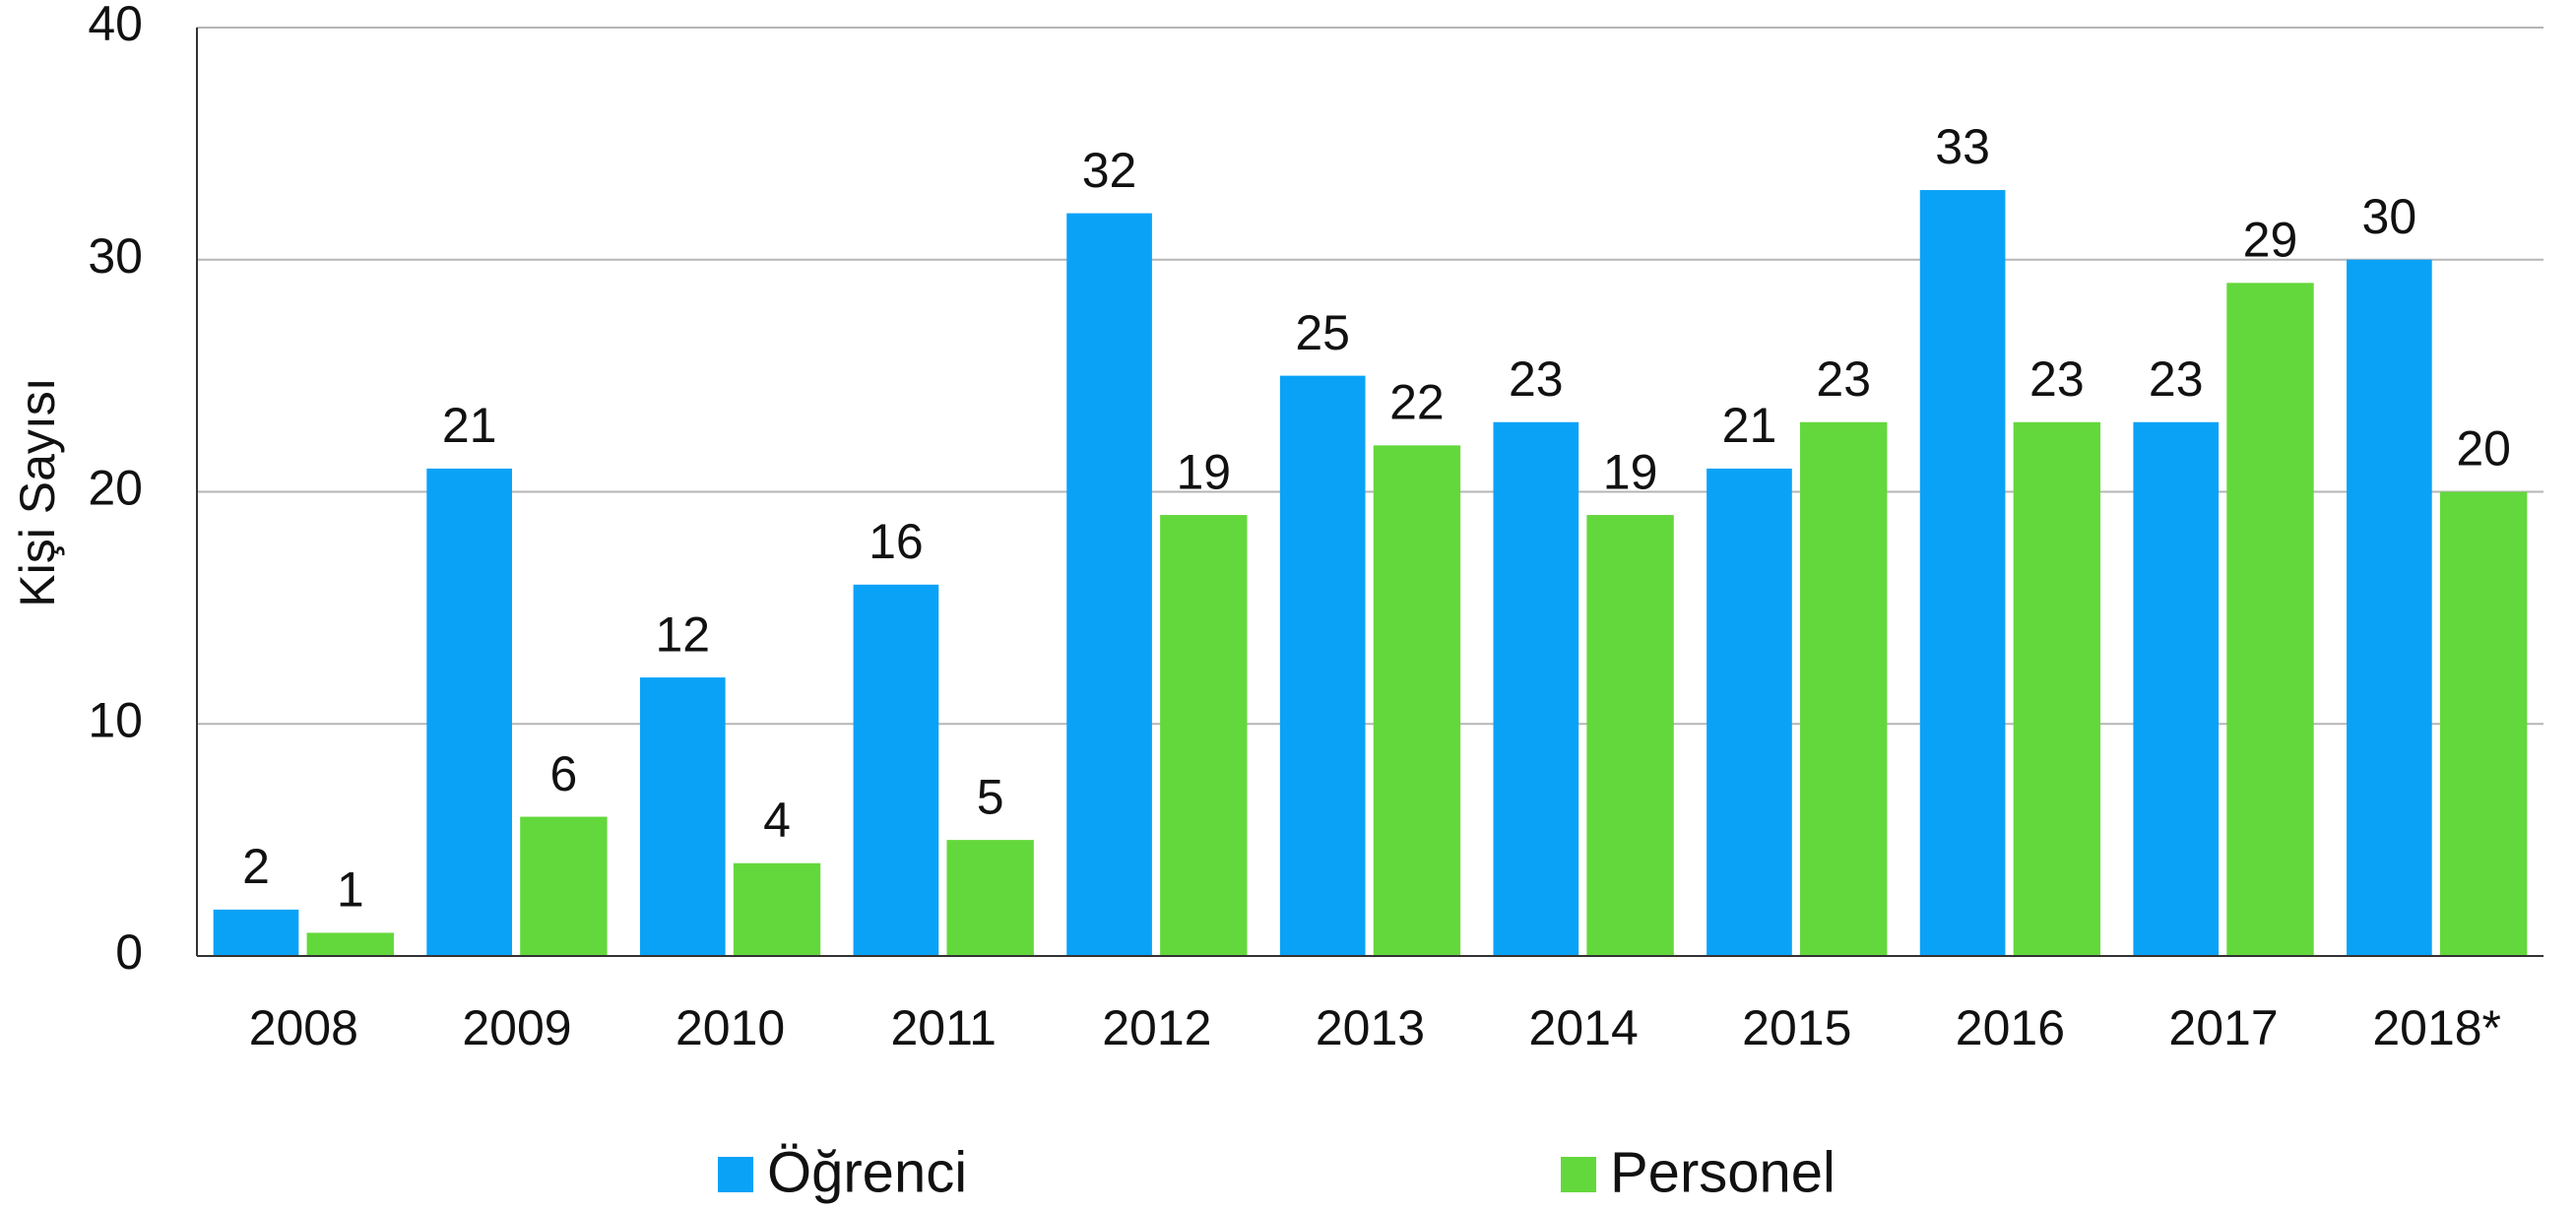 This screenshot has height=1211, width=2576. Describe the element at coordinates (1962, 146) in the screenshot. I see `data-label: 33` at that location.